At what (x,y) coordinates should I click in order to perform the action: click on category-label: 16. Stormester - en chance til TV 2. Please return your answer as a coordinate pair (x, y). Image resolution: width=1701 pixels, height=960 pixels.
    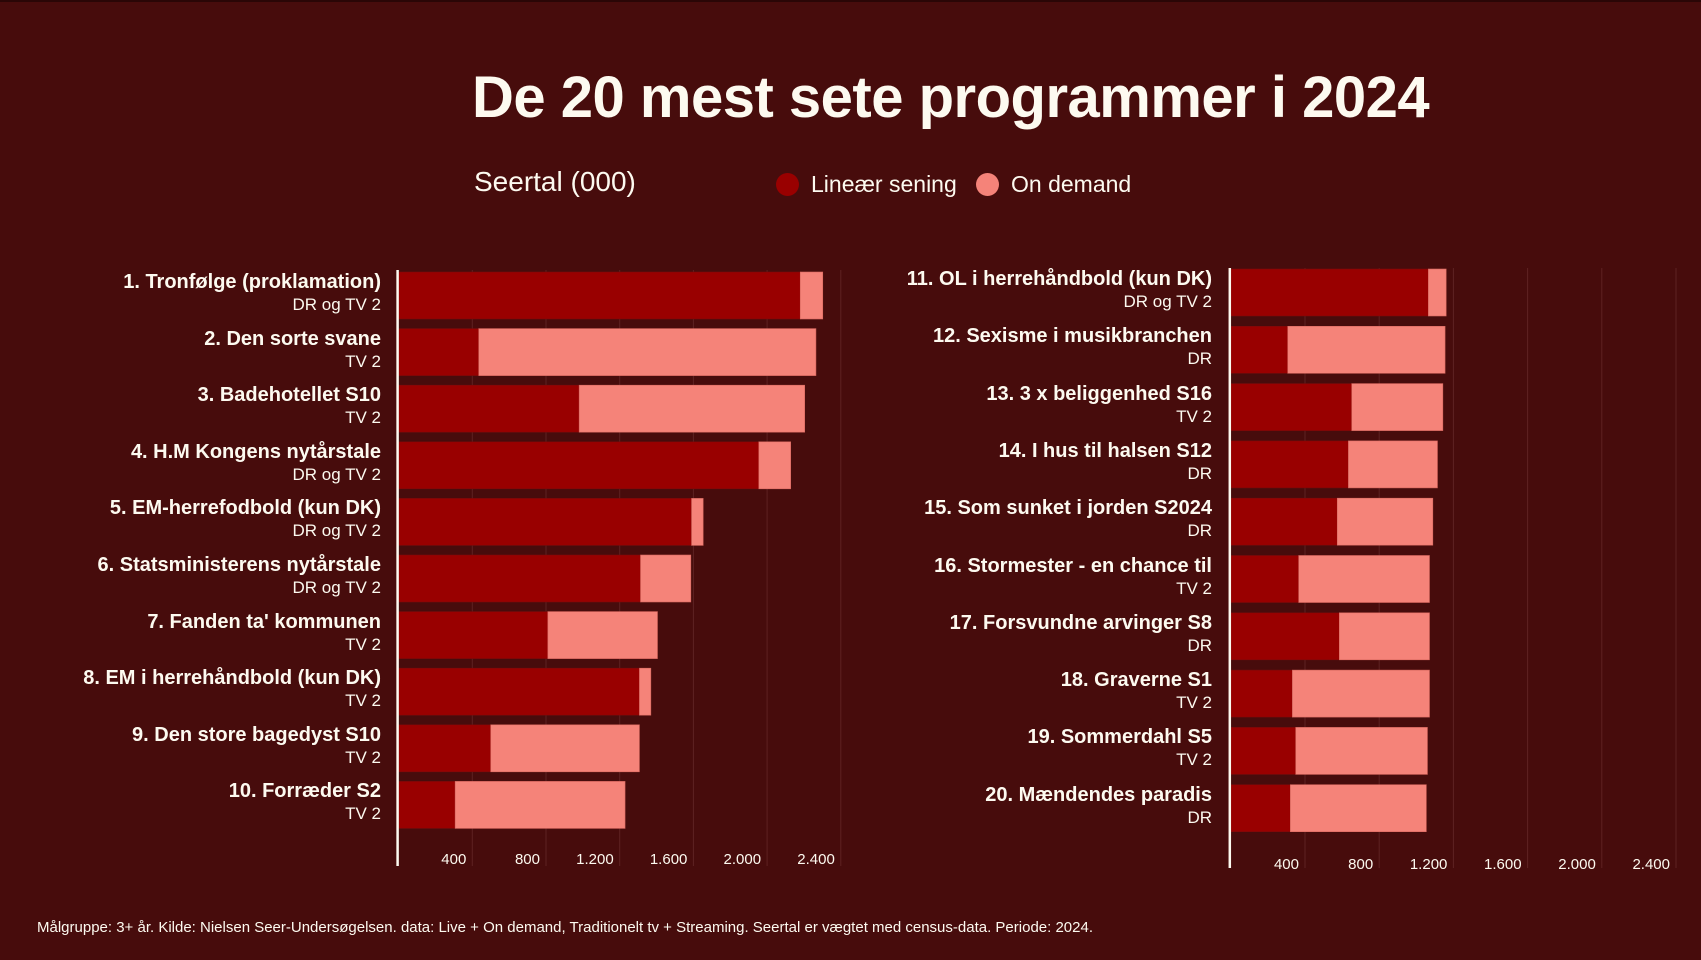
    Looking at the image, I should click on (1073, 577).